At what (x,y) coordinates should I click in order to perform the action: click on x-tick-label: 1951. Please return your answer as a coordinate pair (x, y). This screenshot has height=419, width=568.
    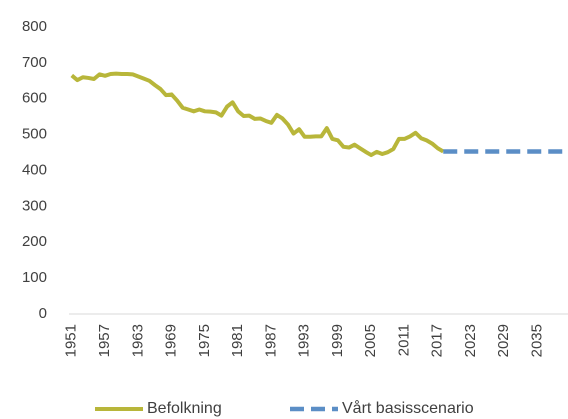
    Looking at the image, I should click on (71, 340).